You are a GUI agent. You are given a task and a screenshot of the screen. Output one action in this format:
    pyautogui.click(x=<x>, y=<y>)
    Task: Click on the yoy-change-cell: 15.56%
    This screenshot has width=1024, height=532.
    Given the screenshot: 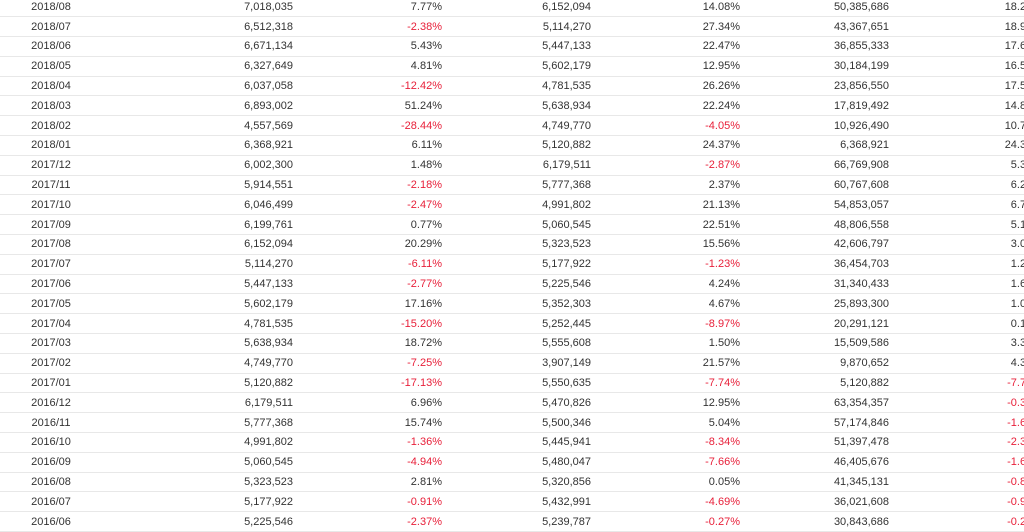 What is the action you would take?
    pyautogui.click(x=668, y=244)
    